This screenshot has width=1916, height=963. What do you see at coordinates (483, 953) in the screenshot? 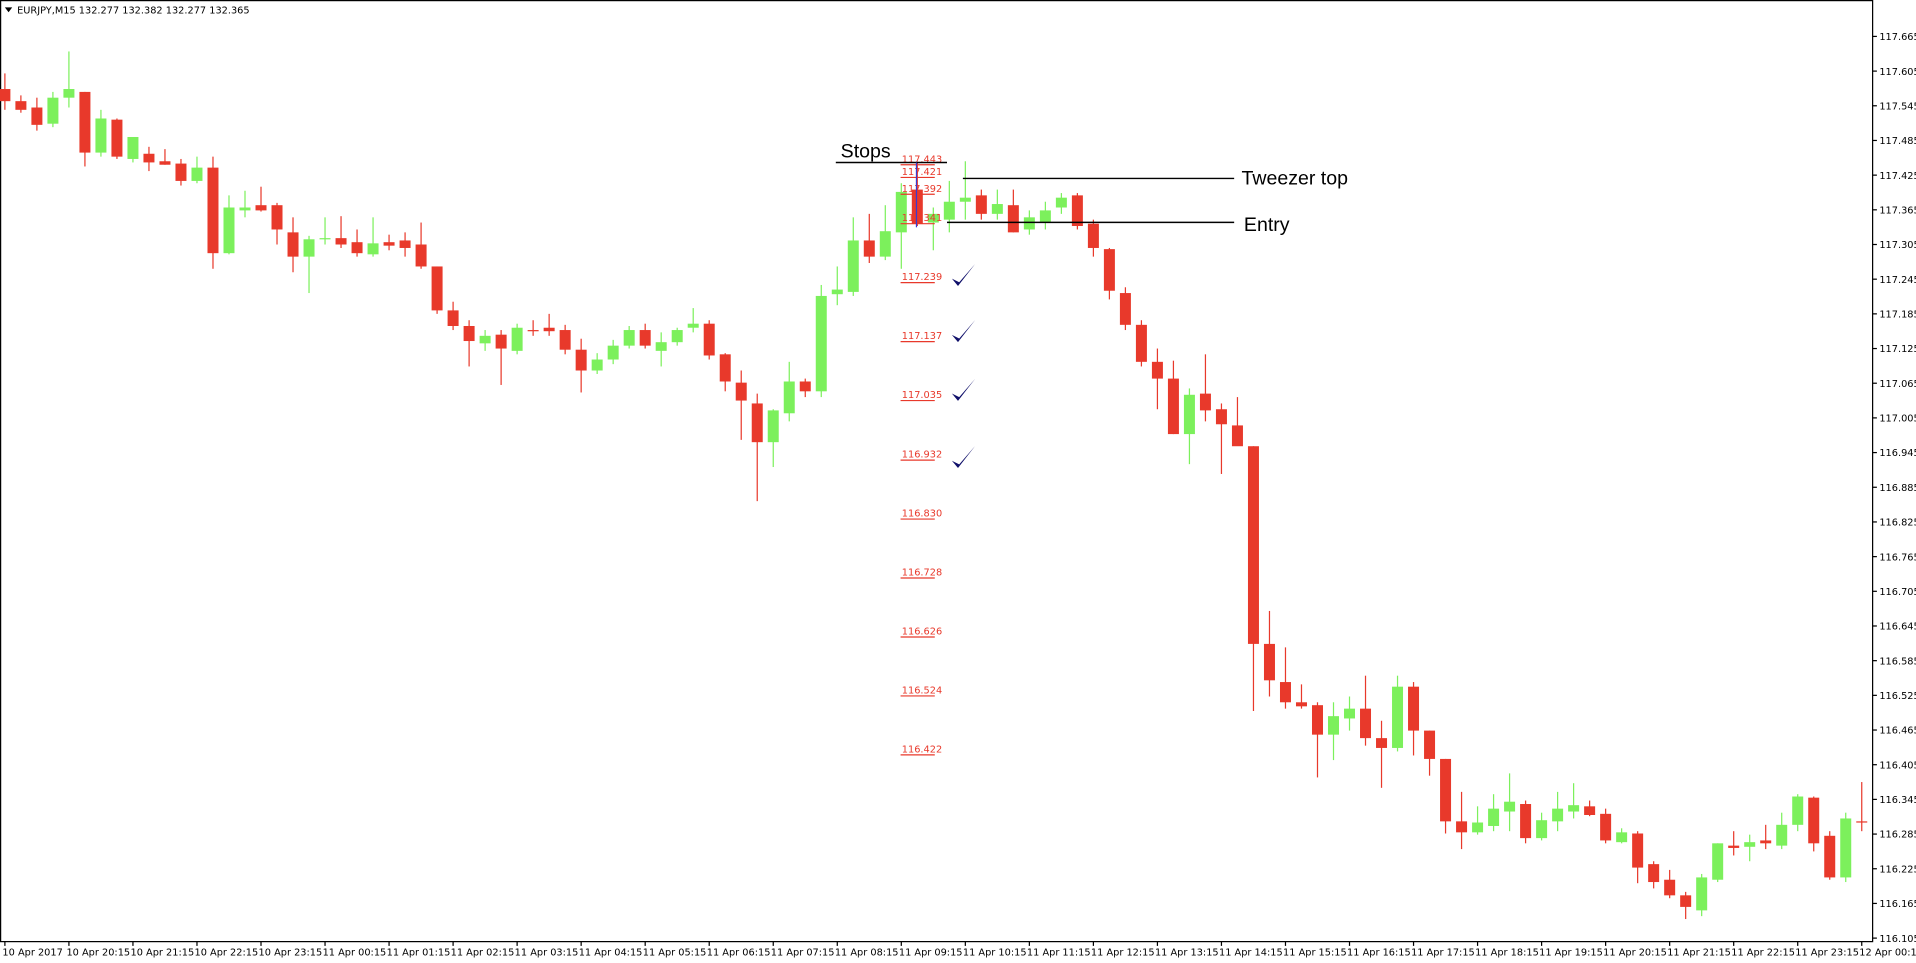
I see `x-tick-label: 11 Apr 02:15` at bounding box center [483, 953].